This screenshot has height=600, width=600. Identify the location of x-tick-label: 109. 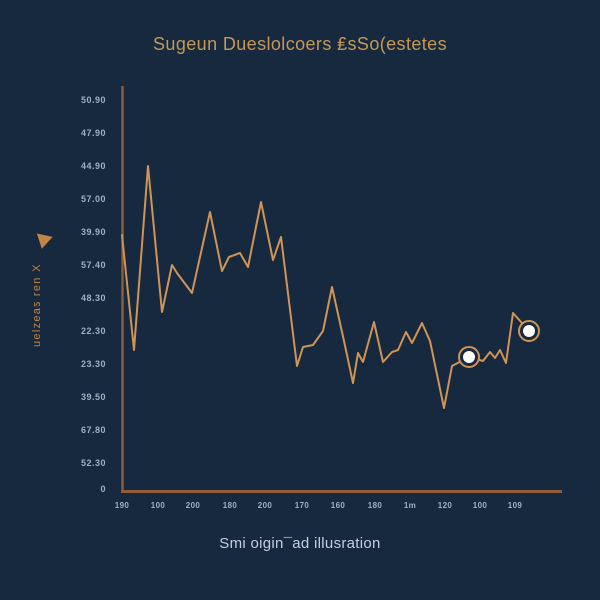
(515, 505).